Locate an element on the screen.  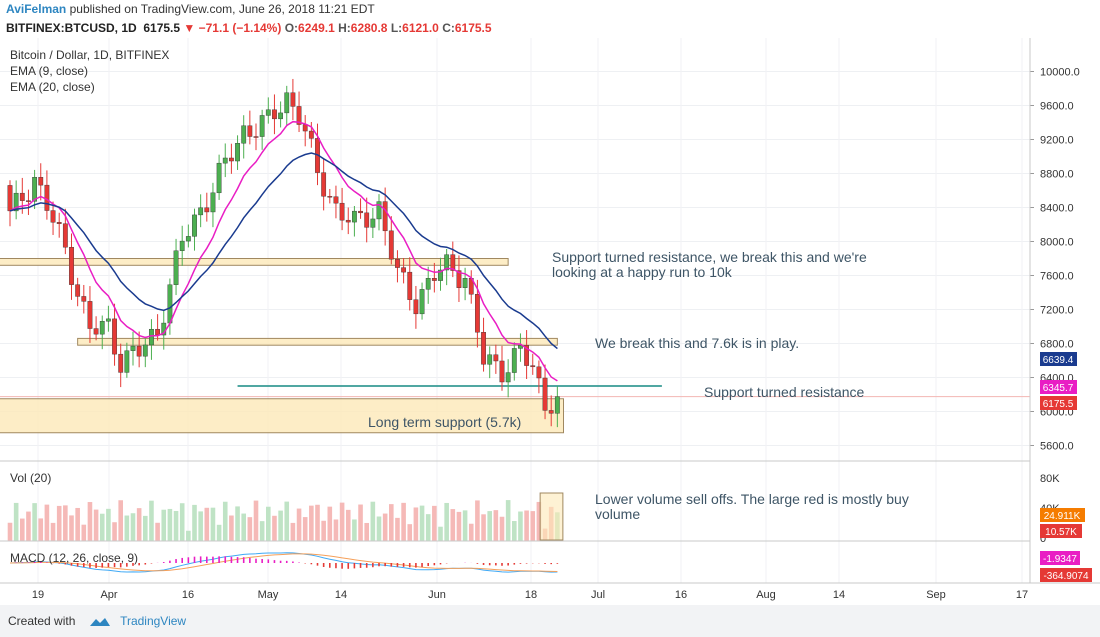
high-value: 6280.8 is located at coordinates (369, 28).